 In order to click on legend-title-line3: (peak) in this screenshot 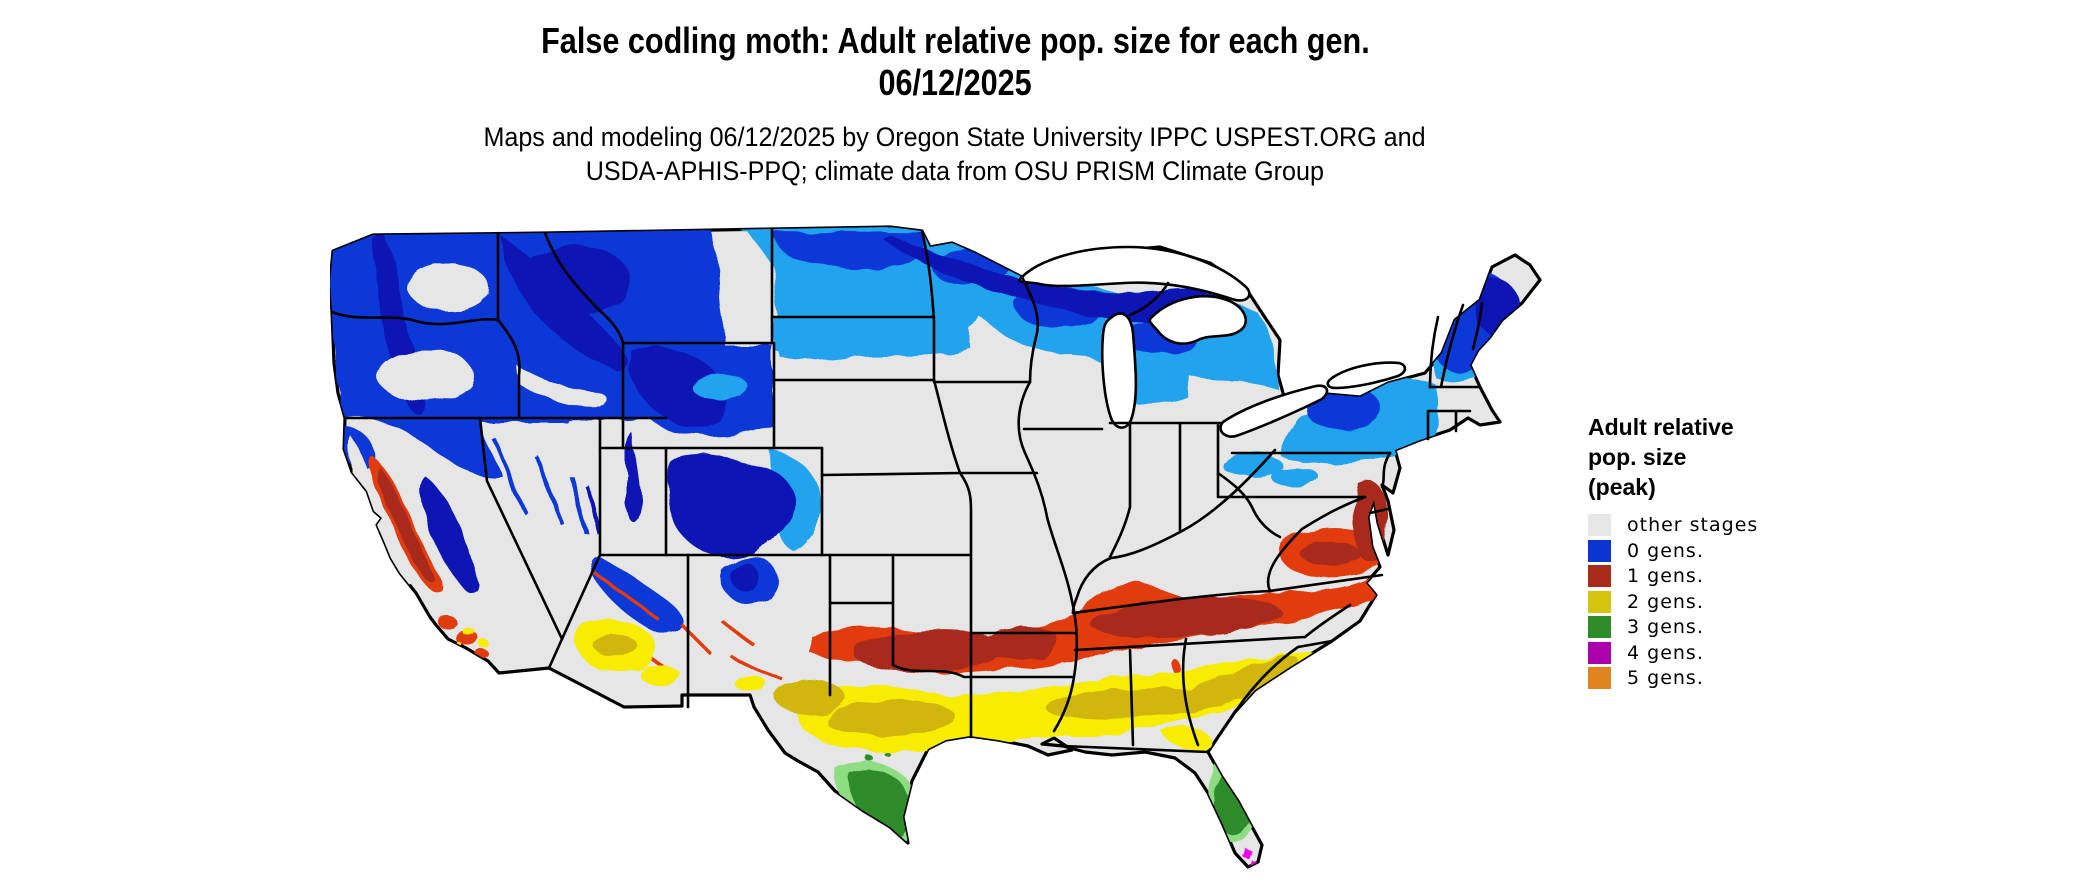, I will do `click(1622, 487)`.